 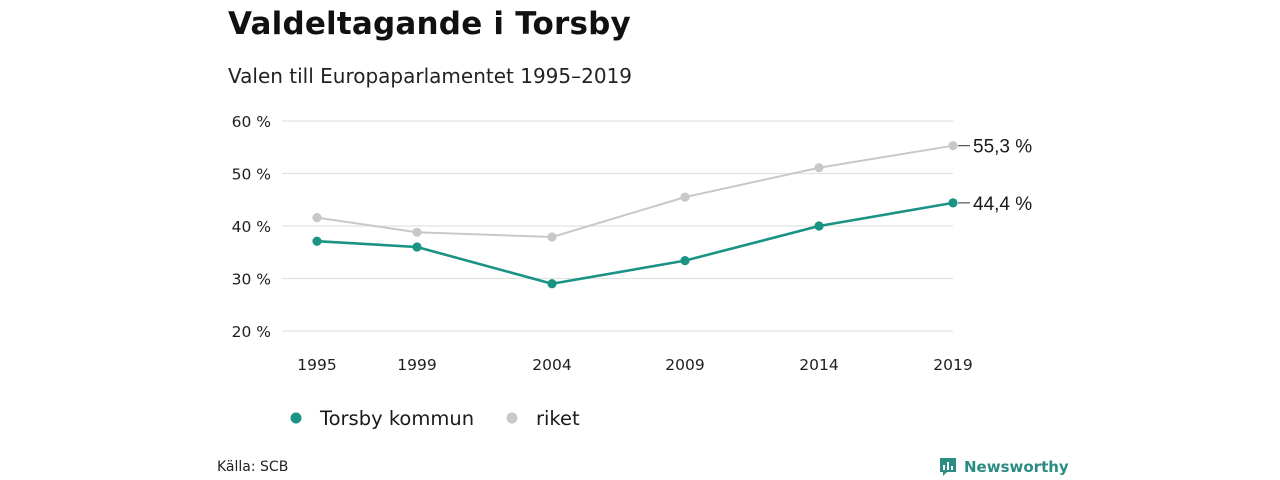 What do you see at coordinates (251, 332) in the screenshot?
I see `y-tick-label: 20 %` at bounding box center [251, 332].